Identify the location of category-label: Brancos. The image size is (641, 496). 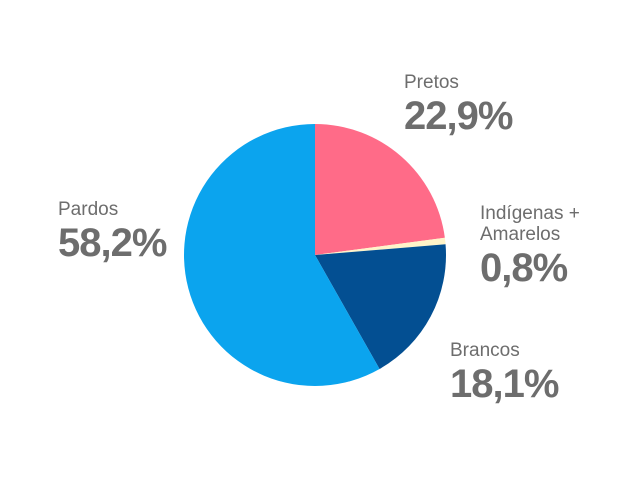
(485, 350).